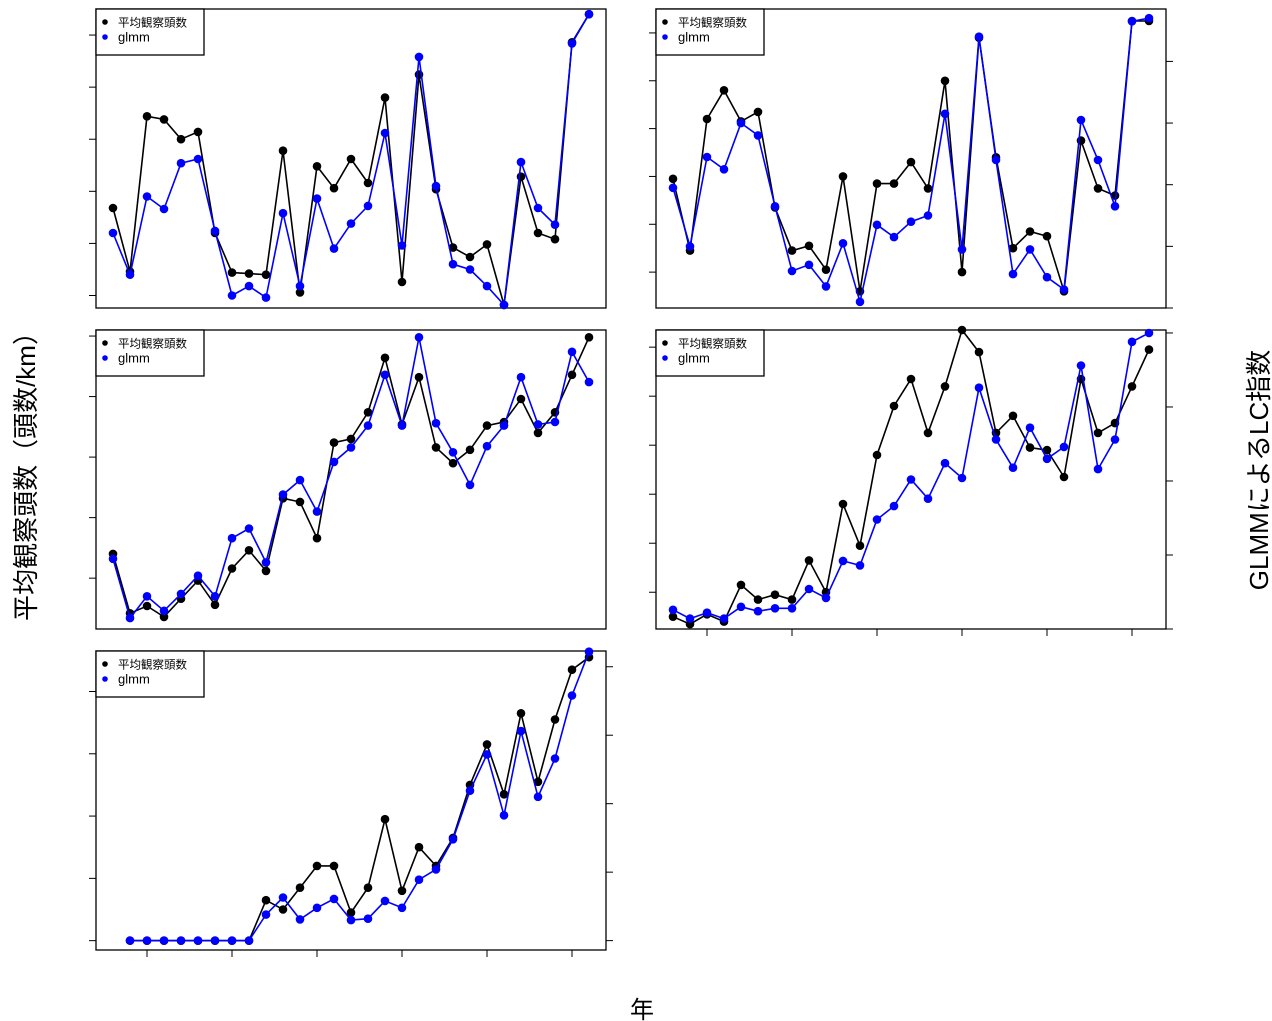  I want to click on y-axis-label-left: 平均観察頭数（頭数/km）, so click(26, 470).